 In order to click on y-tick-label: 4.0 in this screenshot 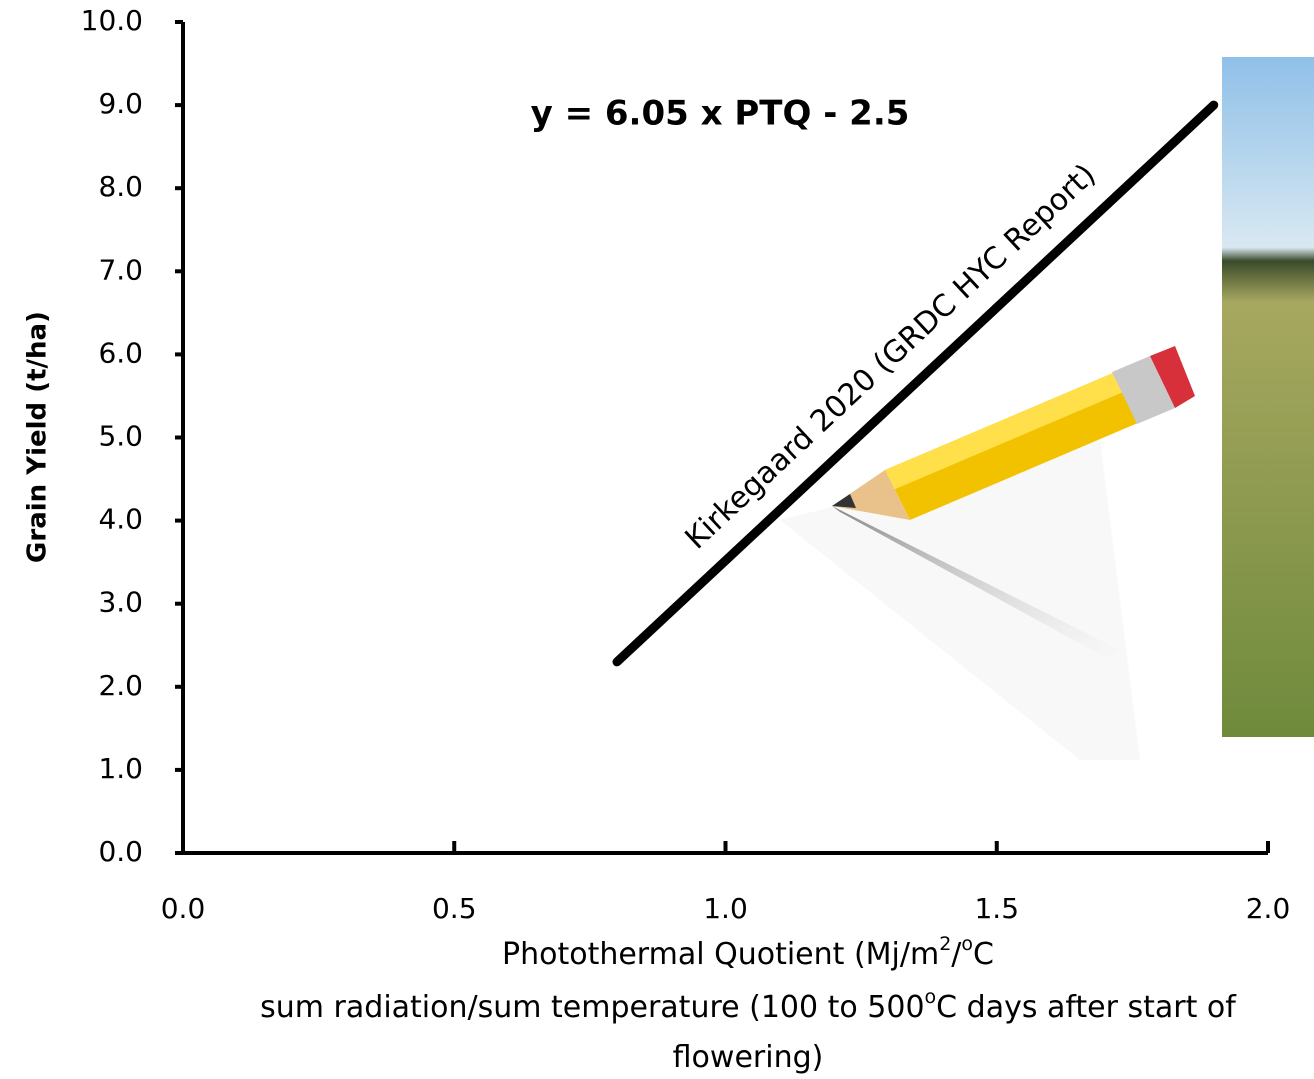, I will do `click(120, 519)`.